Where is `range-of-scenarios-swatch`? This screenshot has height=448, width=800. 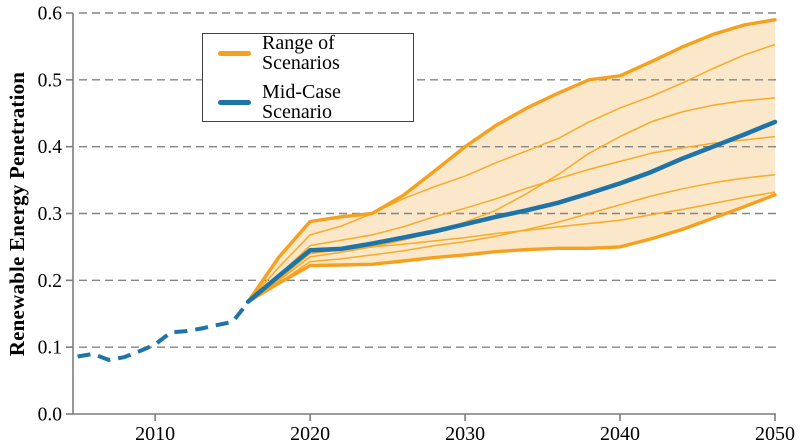 range-of-scenarios-swatch is located at coordinates (234, 53).